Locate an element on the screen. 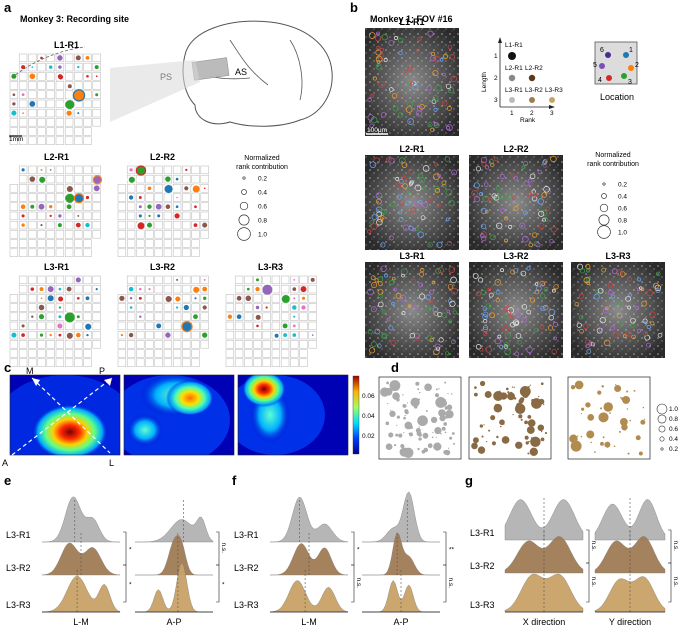 The height and width of the screenshot is (636, 685). legend-size-circle is located at coordinates (604, 208).